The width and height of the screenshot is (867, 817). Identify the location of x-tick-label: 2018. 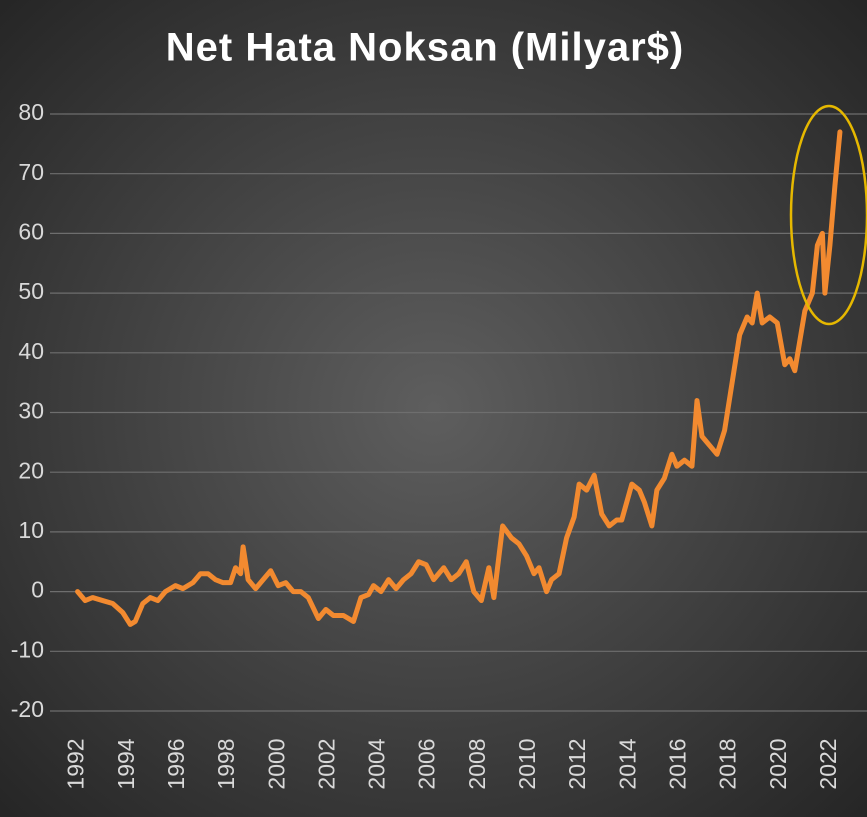
(728, 763).